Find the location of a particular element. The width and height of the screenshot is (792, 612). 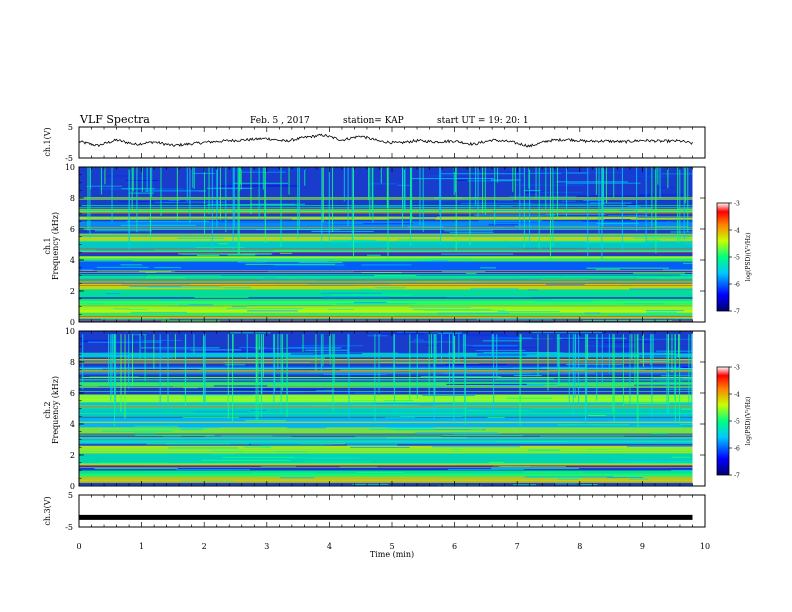

ch1-waveform-trace is located at coordinates (385, 140).